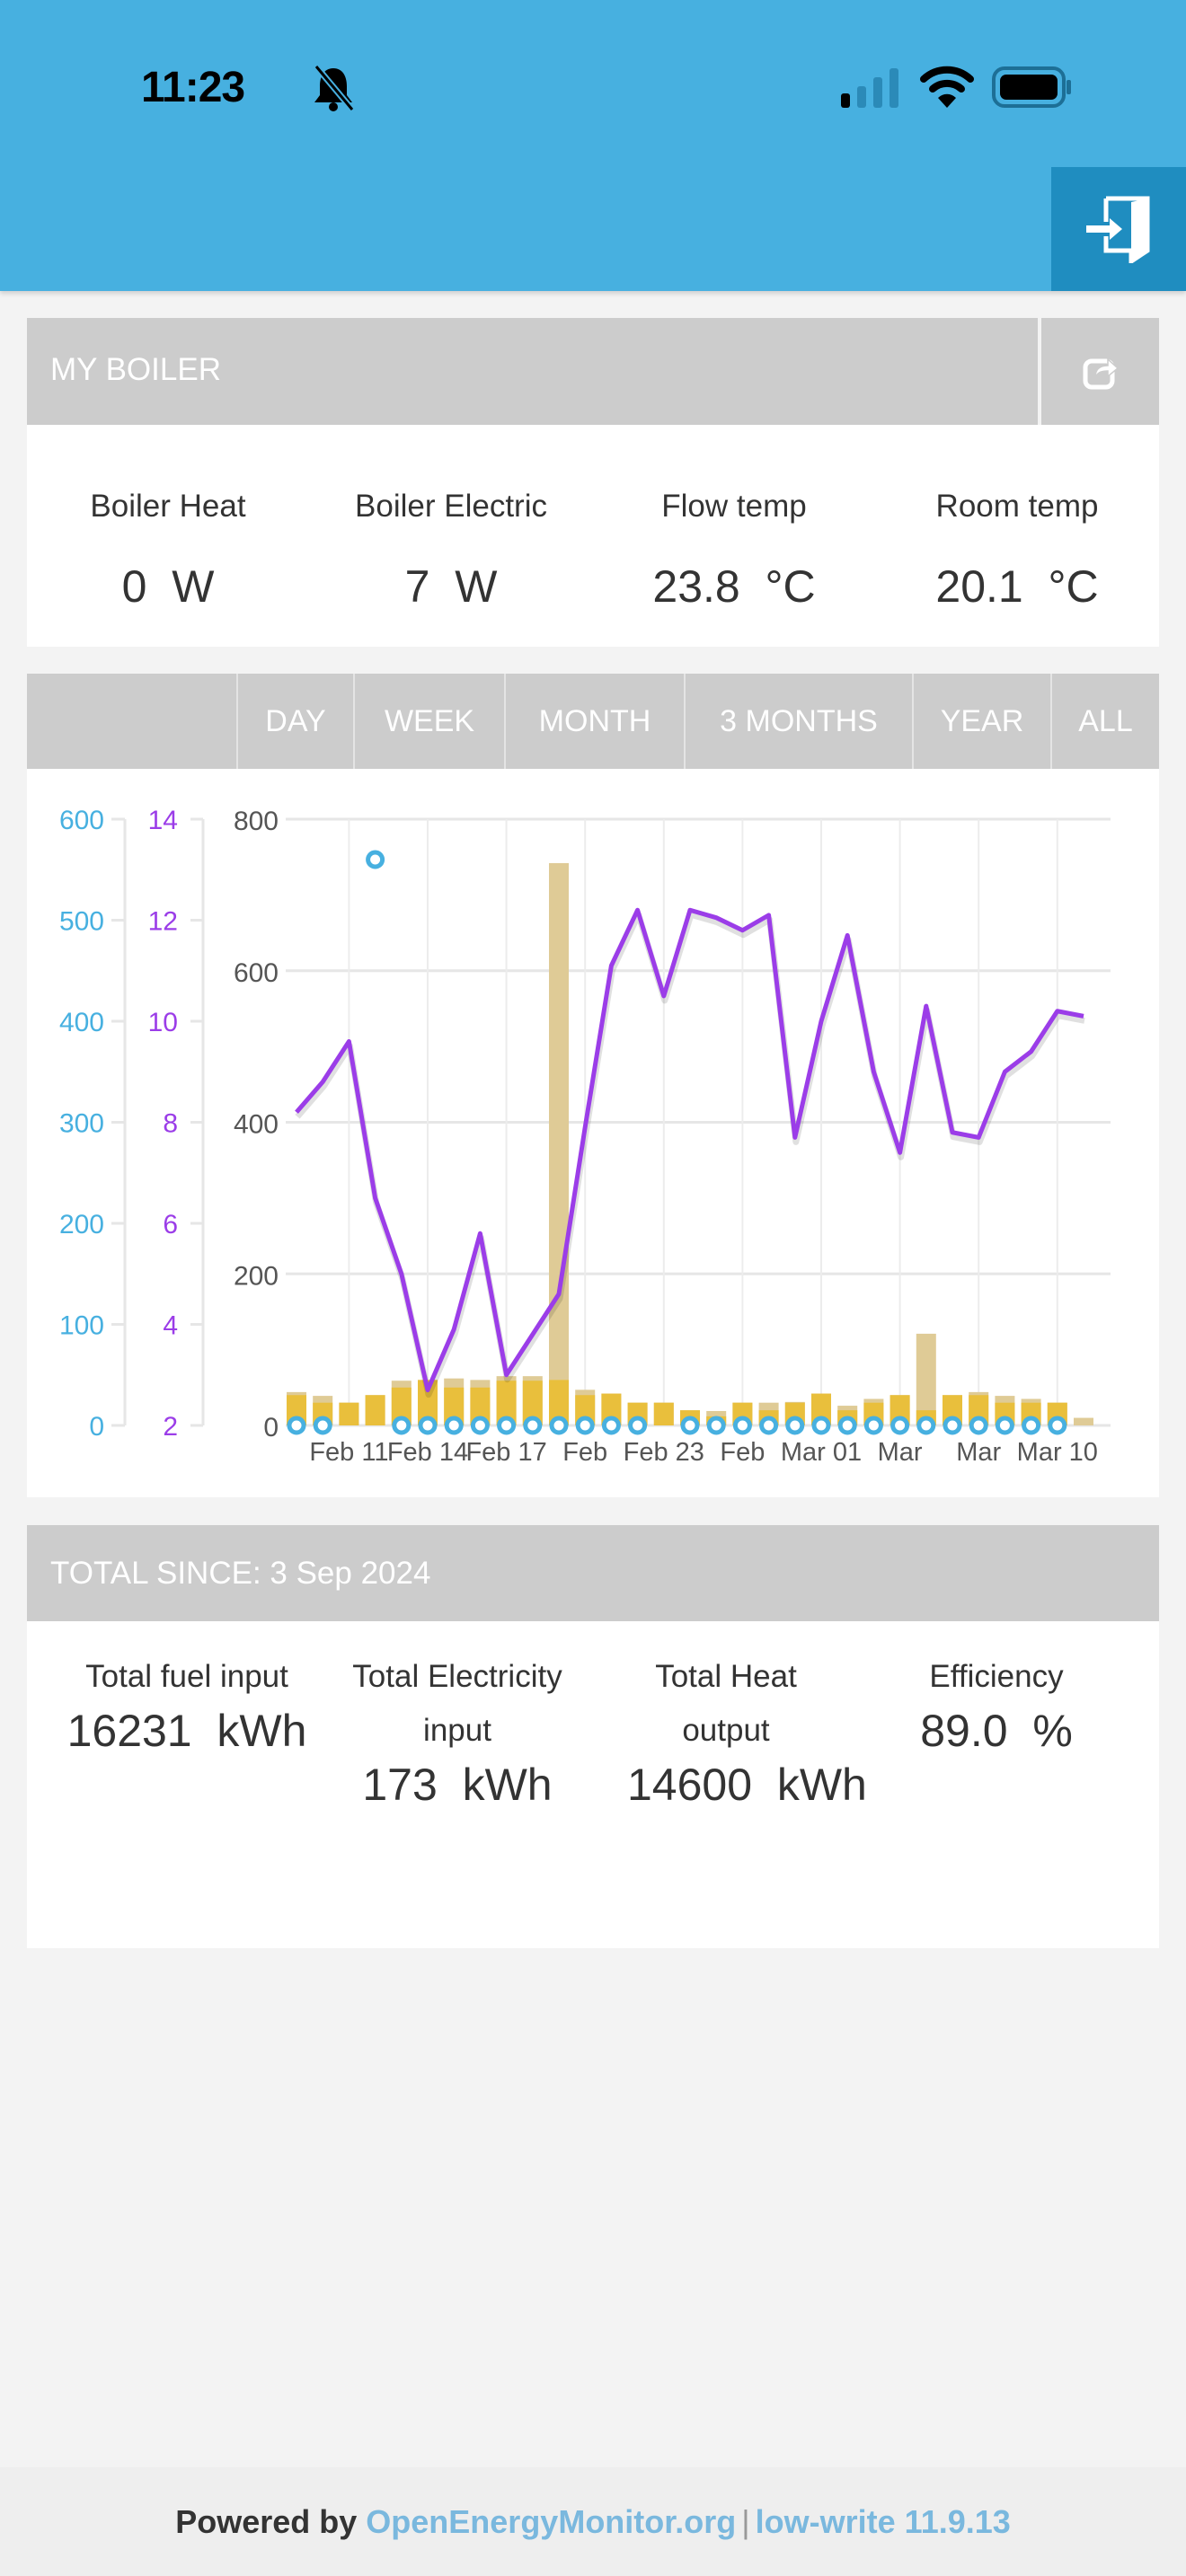 The height and width of the screenshot is (2576, 1186). Describe the element at coordinates (400, 1785) in the screenshot. I see `total-number: 173` at that location.